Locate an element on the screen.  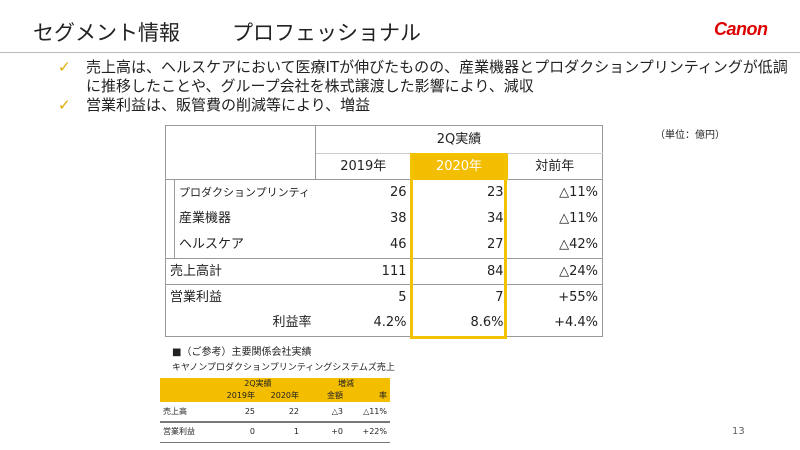
table-cell: 金額 is located at coordinates (335, 395).